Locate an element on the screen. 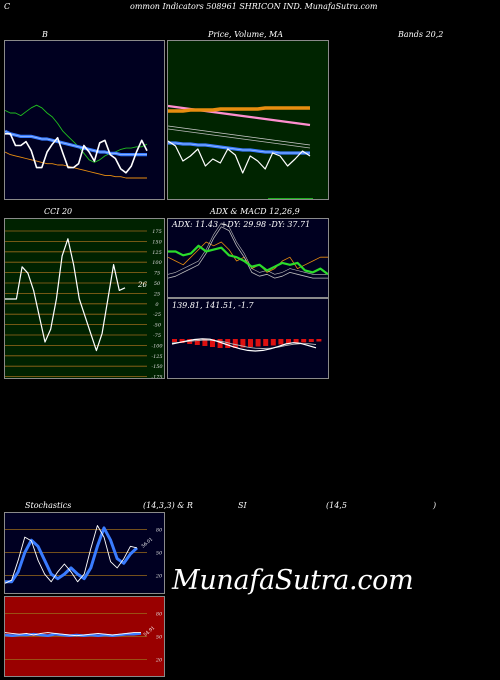 The height and width of the screenshot is (680, 500). adx-values: ADX: 11.43 +DY: 29.98 -DY: 37.71 is located at coordinates (241, 224).